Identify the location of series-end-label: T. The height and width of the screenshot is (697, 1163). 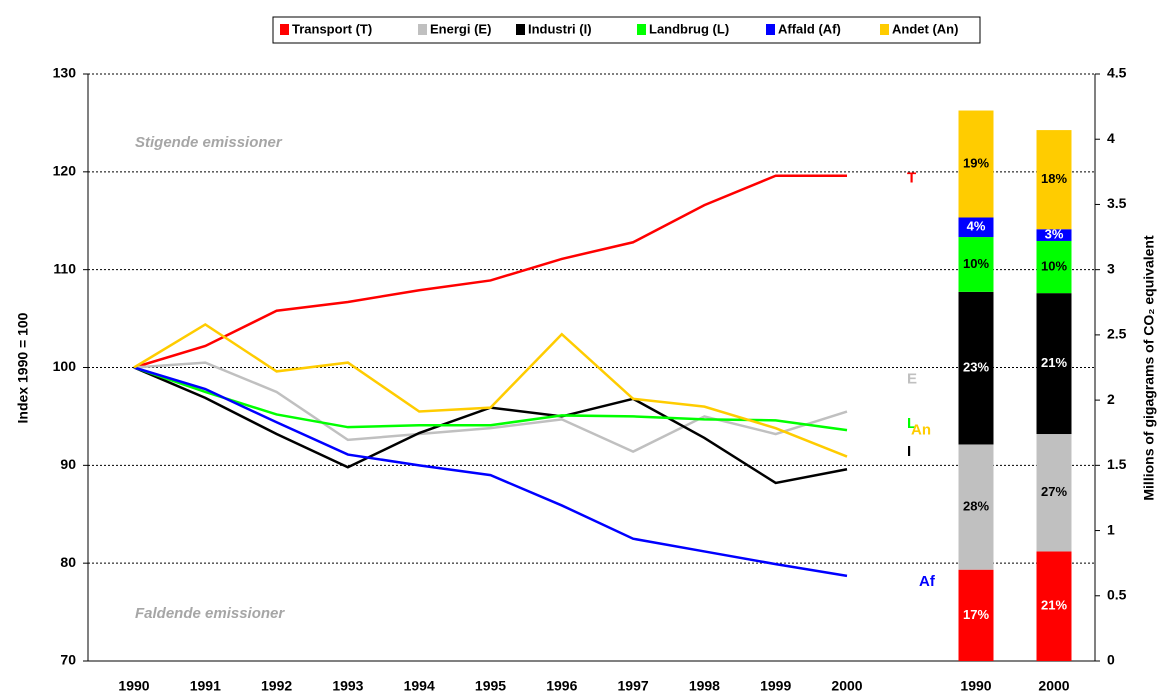
(911, 178).